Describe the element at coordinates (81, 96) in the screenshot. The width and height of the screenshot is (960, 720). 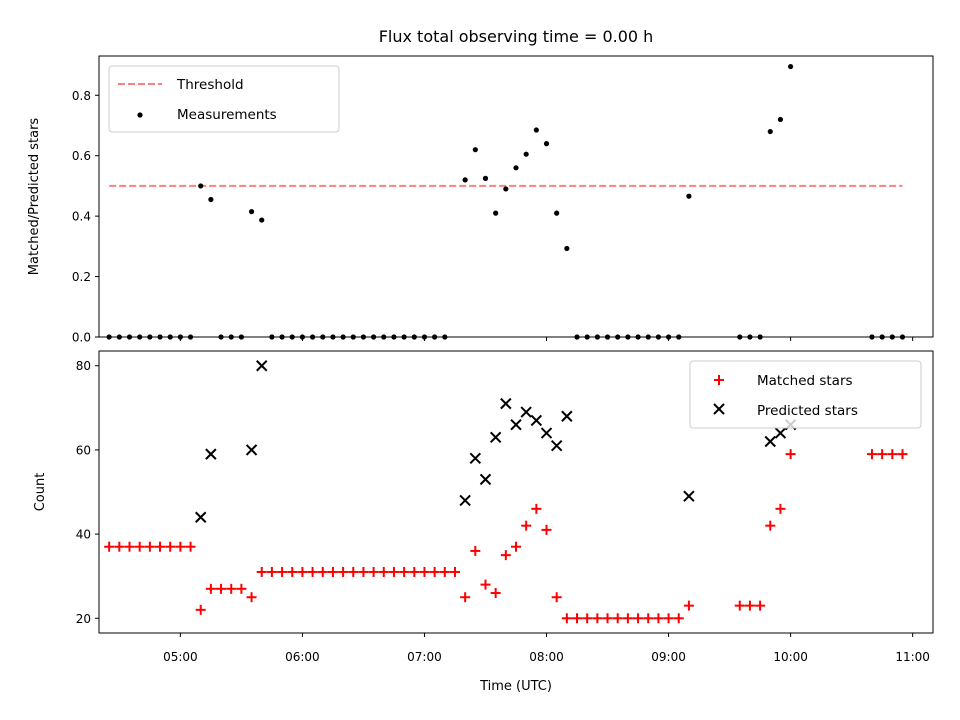
I see `top-y-tick-label: 0.8` at that location.